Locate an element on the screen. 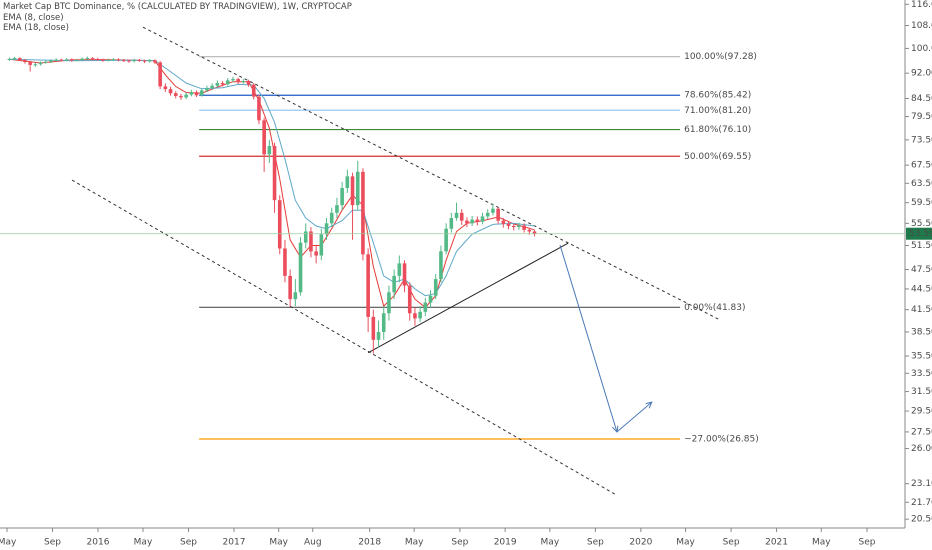 Image resolution: width=932 pixels, height=550 pixels. last-price-label: 53.59 is located at coordinates (920, 234).